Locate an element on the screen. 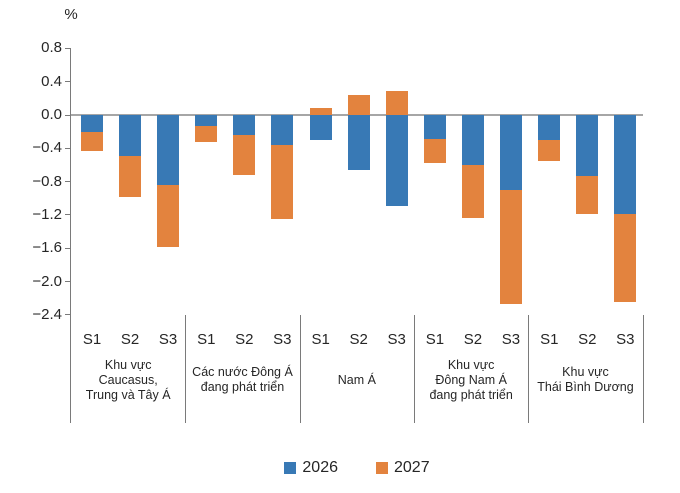 Image resolution: width=680 pixels, height=493 pixels. y-axis-unit-label: % is located at coordinates (71, 14).